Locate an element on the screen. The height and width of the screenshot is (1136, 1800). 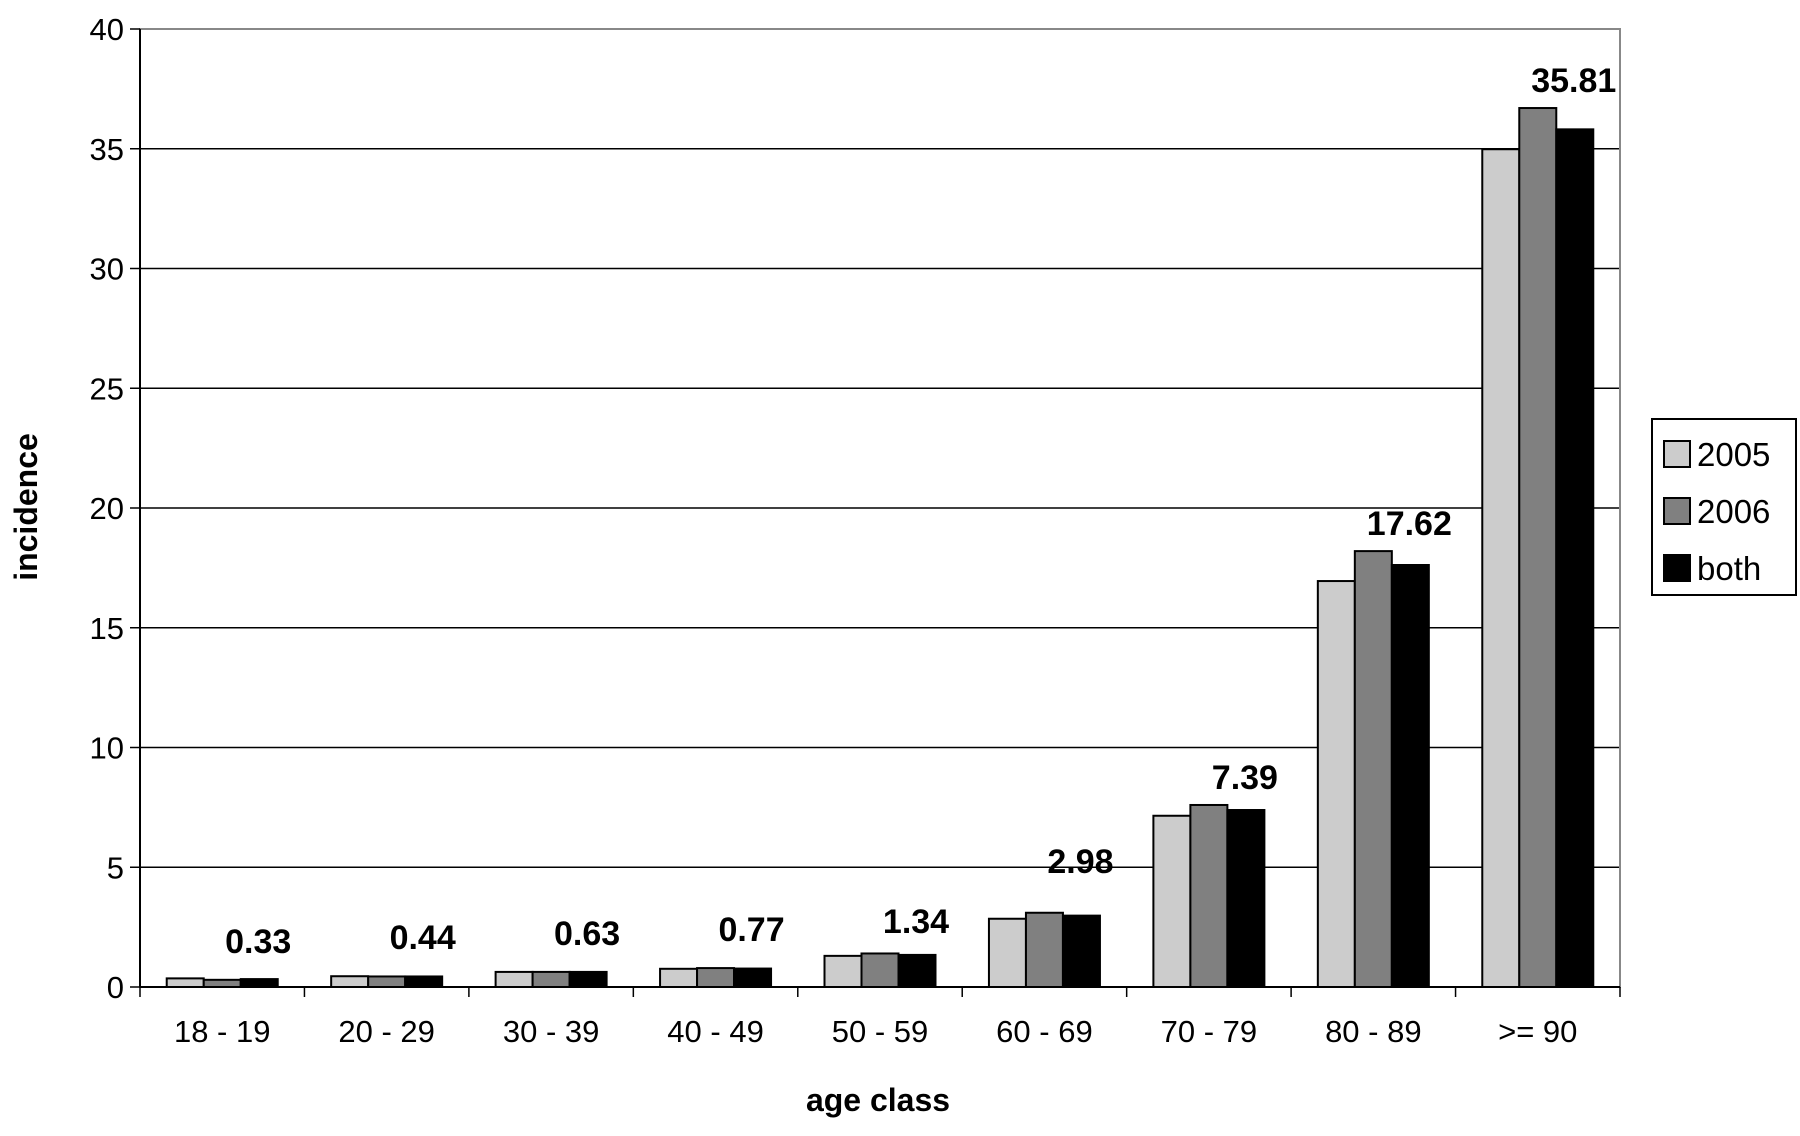
x-tick-label: 30 - 39 is located at coordinates (551, 1031).